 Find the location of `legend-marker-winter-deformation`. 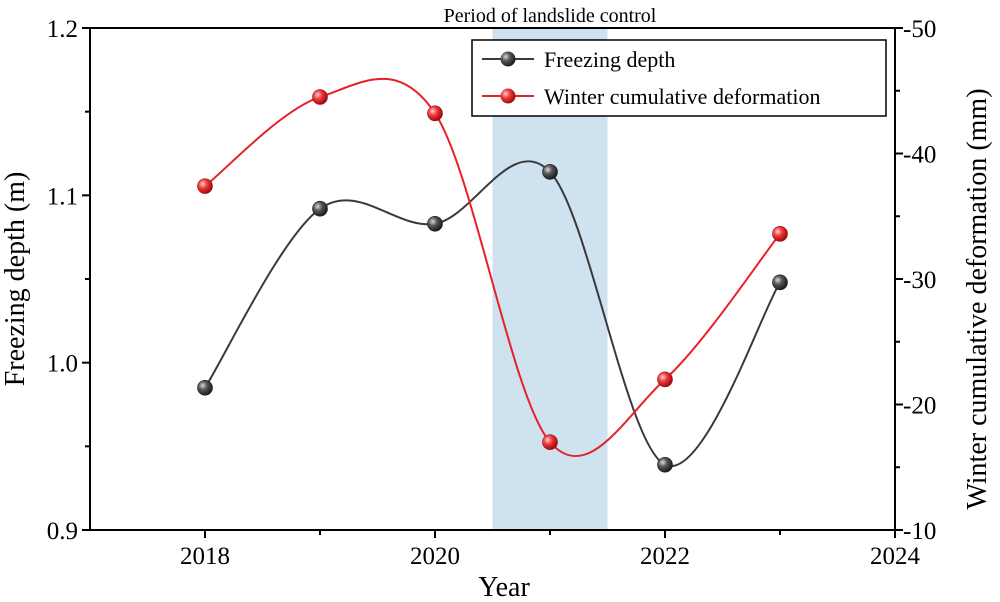

legend-marker-winter-deformation is located at coordinates (508, 96).